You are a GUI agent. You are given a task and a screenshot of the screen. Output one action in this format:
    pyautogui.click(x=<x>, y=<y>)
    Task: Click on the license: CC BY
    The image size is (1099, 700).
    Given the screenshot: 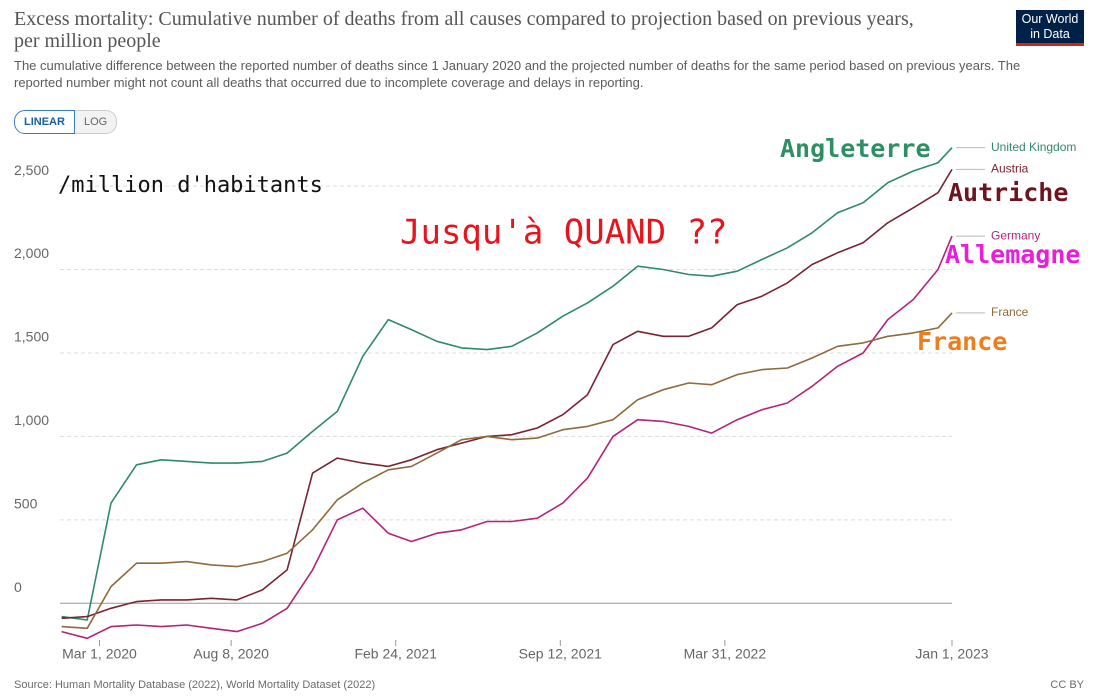 What is the action you would take?
    pyautogui.click(x=1067, y=685)
    